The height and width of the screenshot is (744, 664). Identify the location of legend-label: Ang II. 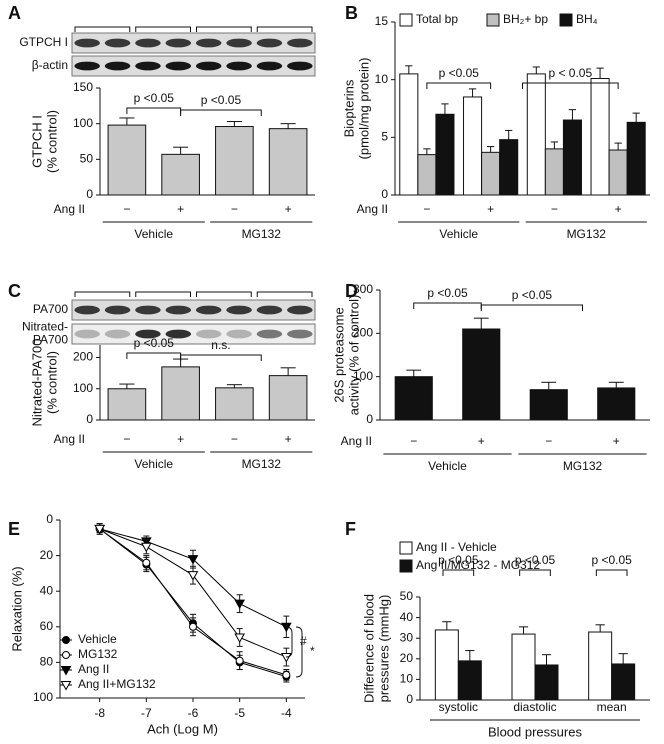
(93, 669).